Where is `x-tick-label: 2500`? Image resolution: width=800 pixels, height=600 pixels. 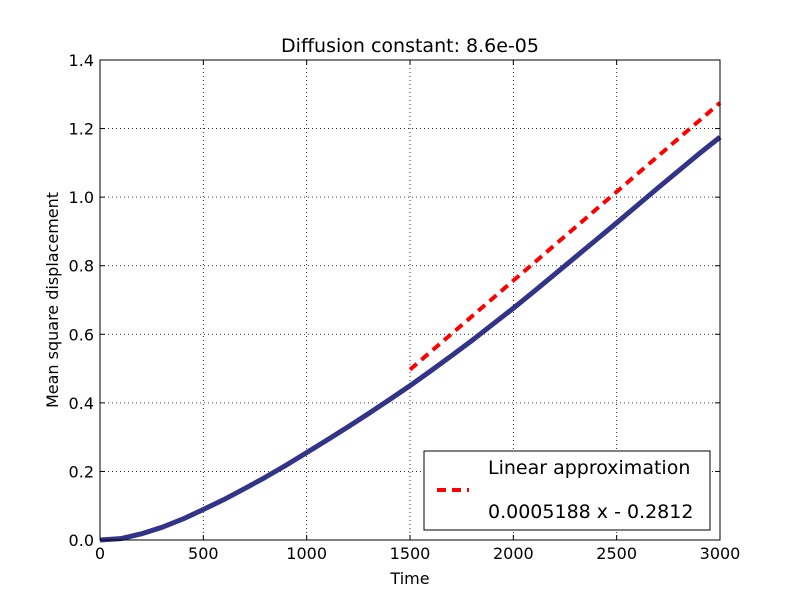 x-tick-label: 2500 is located at coordinates (616, 553).